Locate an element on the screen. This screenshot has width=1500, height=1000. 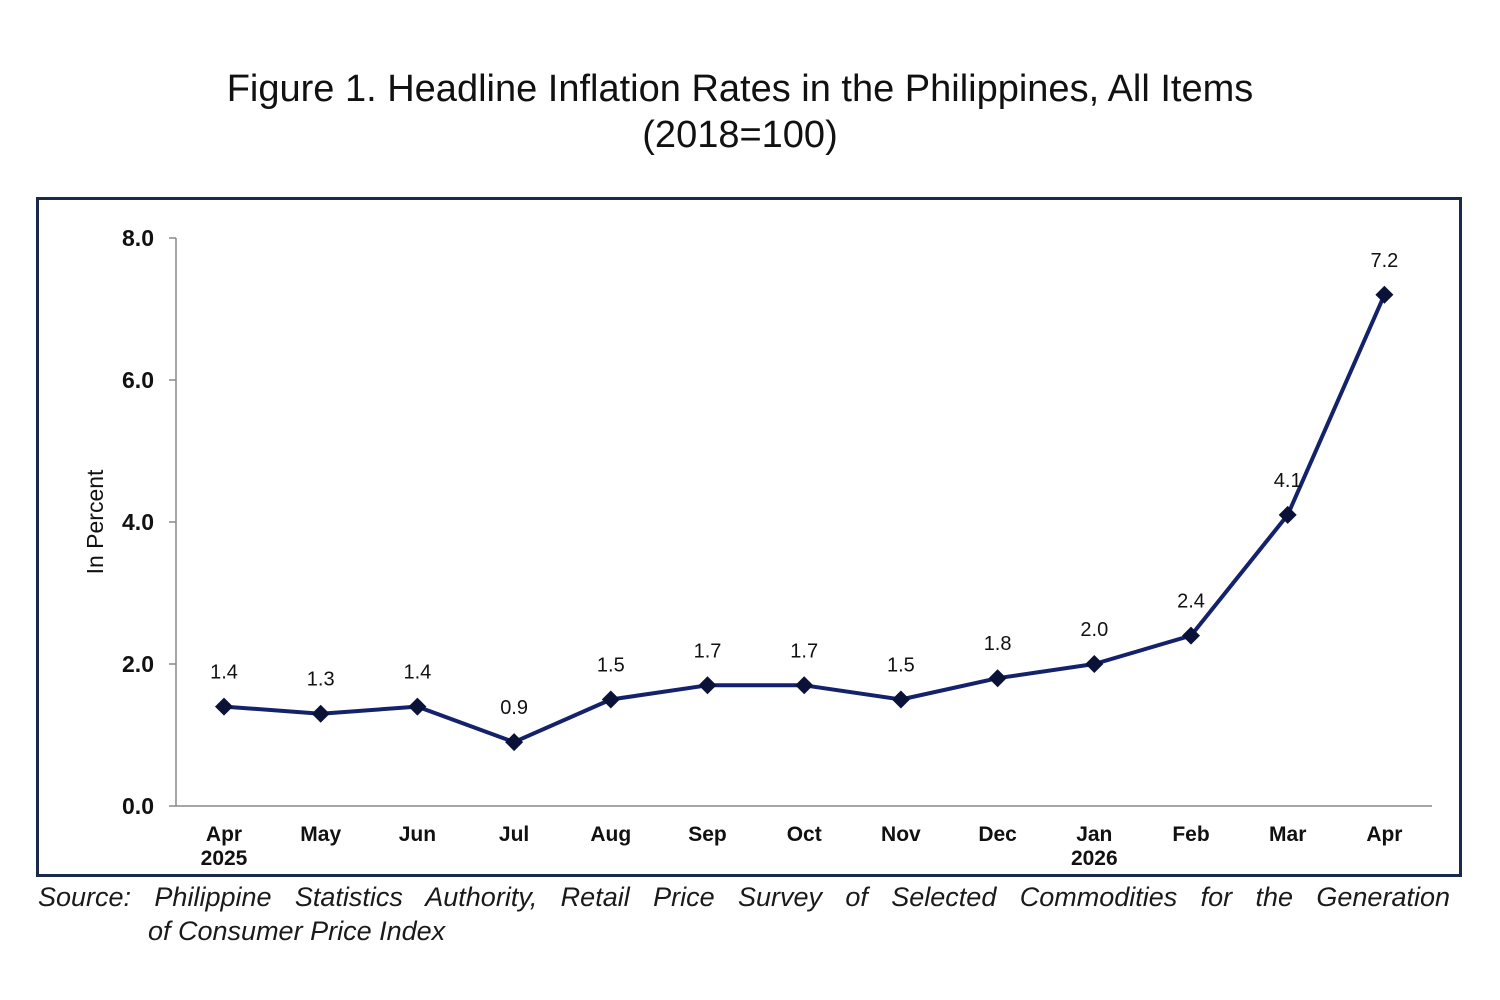
chart-subtitle: (2018=100) is located at coordinates (740, 135).